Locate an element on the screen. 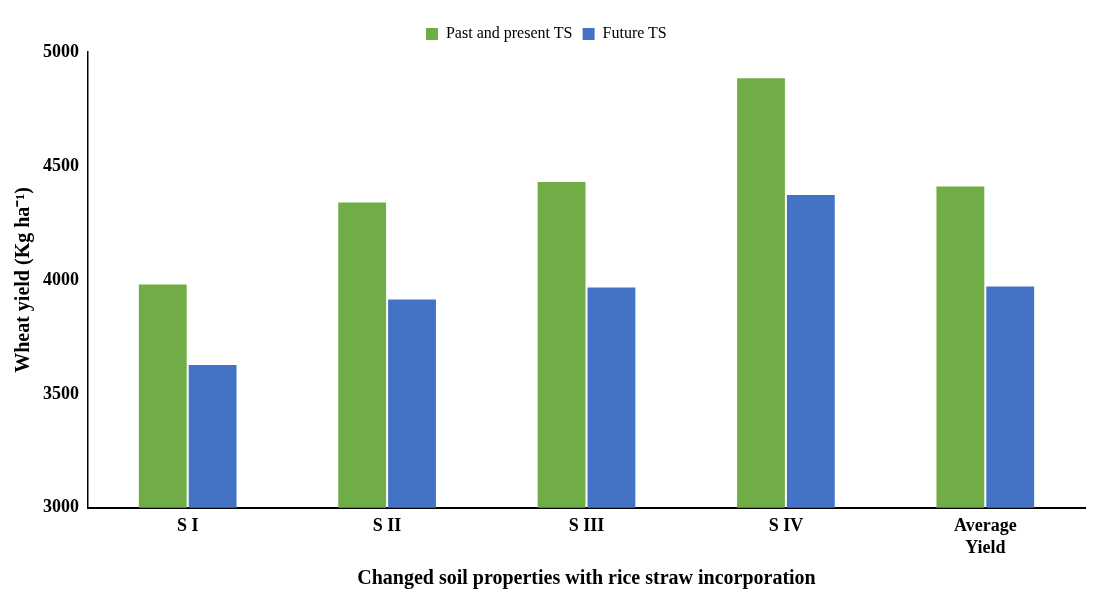  y-tick-label: 3500 is located at coordinates (61, 392).